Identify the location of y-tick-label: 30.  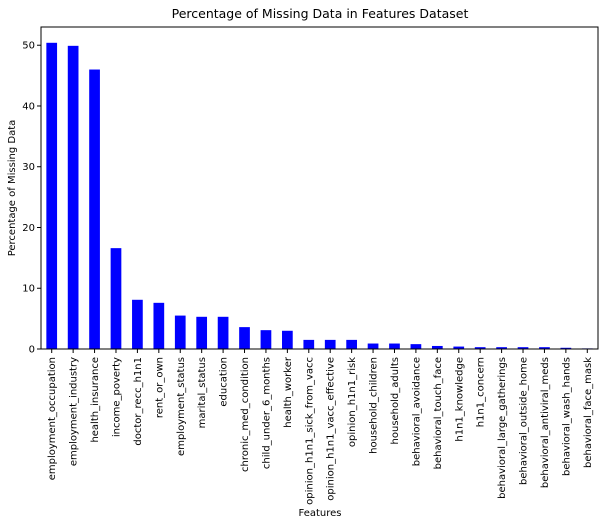
(28, 167).